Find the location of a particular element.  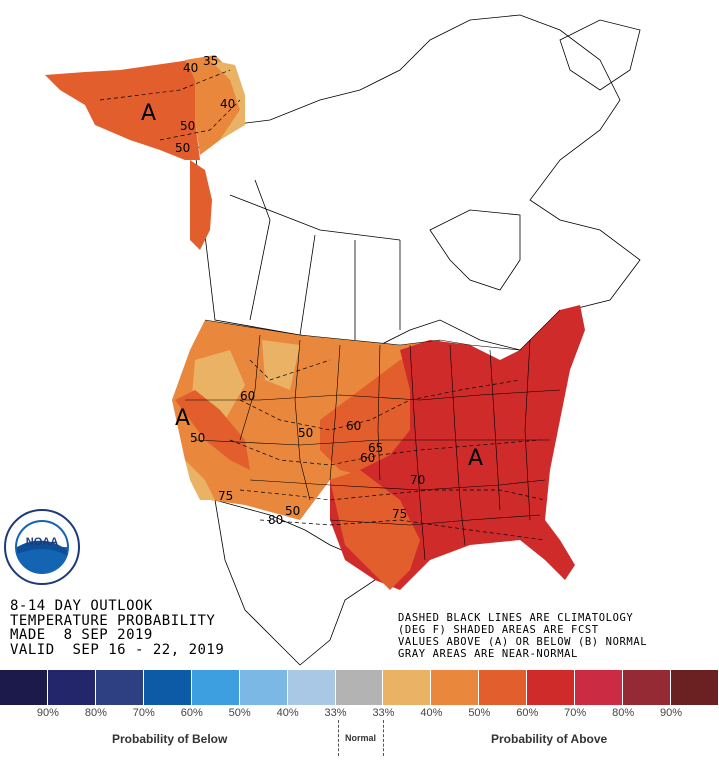

hudson-bay is located at coordinates (475, 250).